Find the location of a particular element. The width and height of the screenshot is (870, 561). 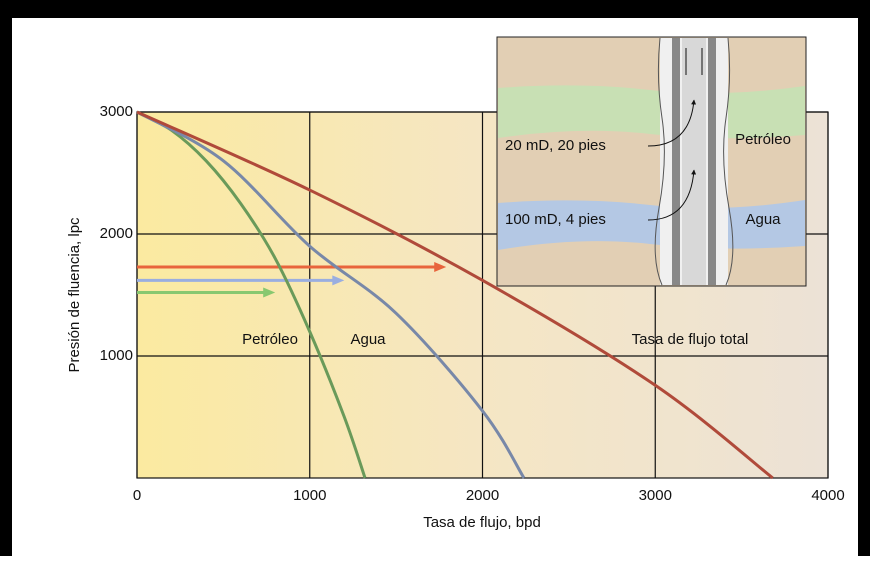

inset-label: Petróleo is located at coordinates (763, 139).